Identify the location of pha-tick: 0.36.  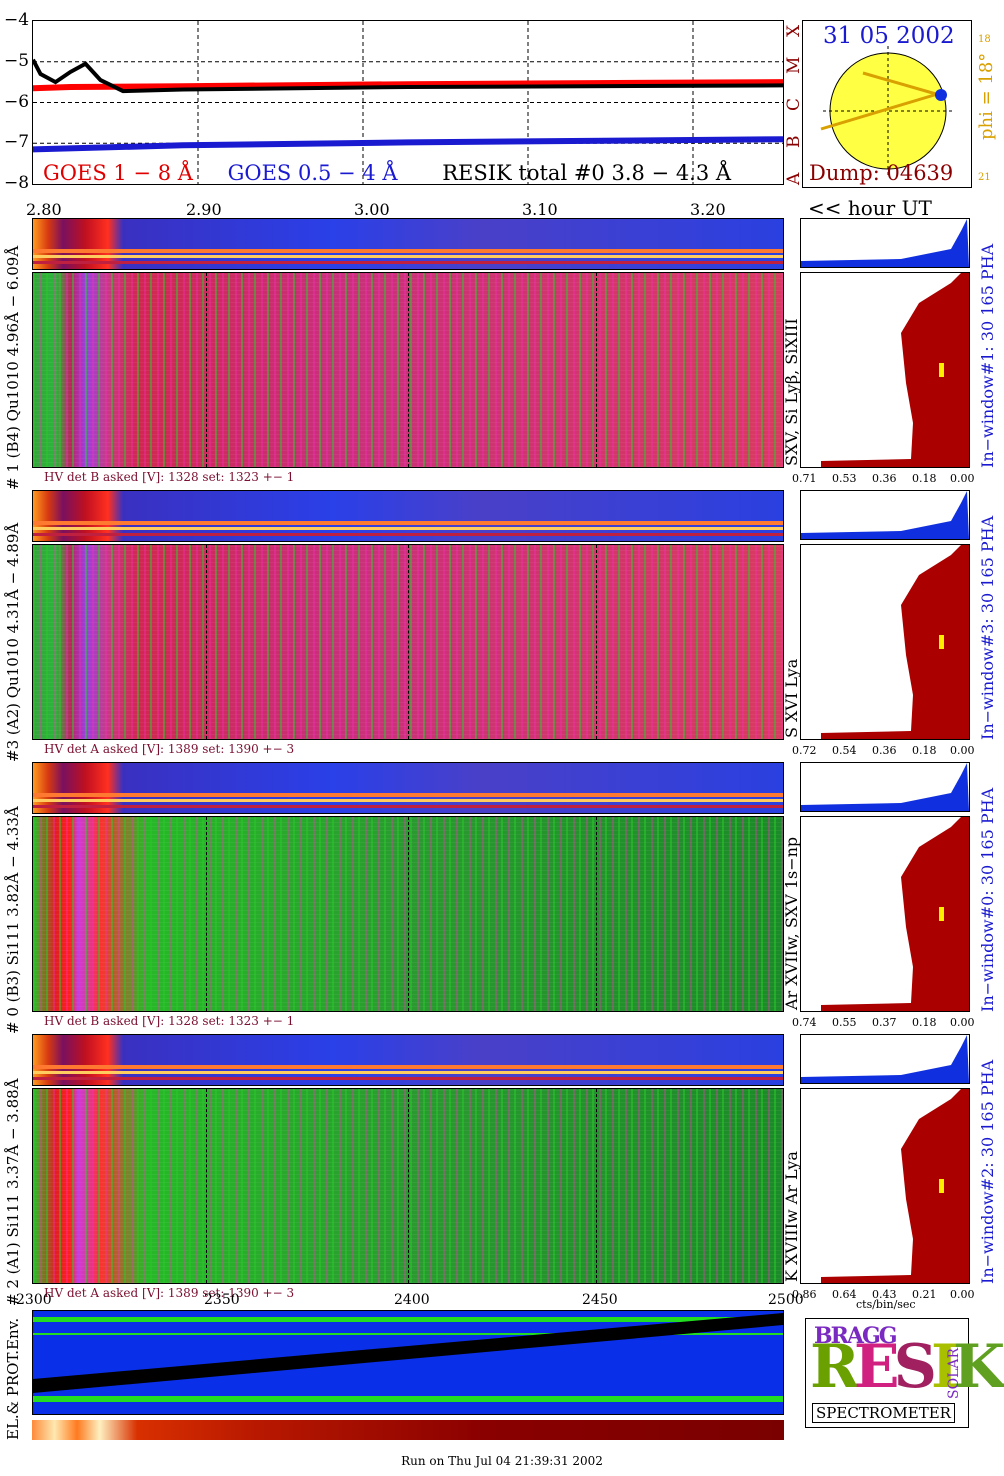
(884, 750).